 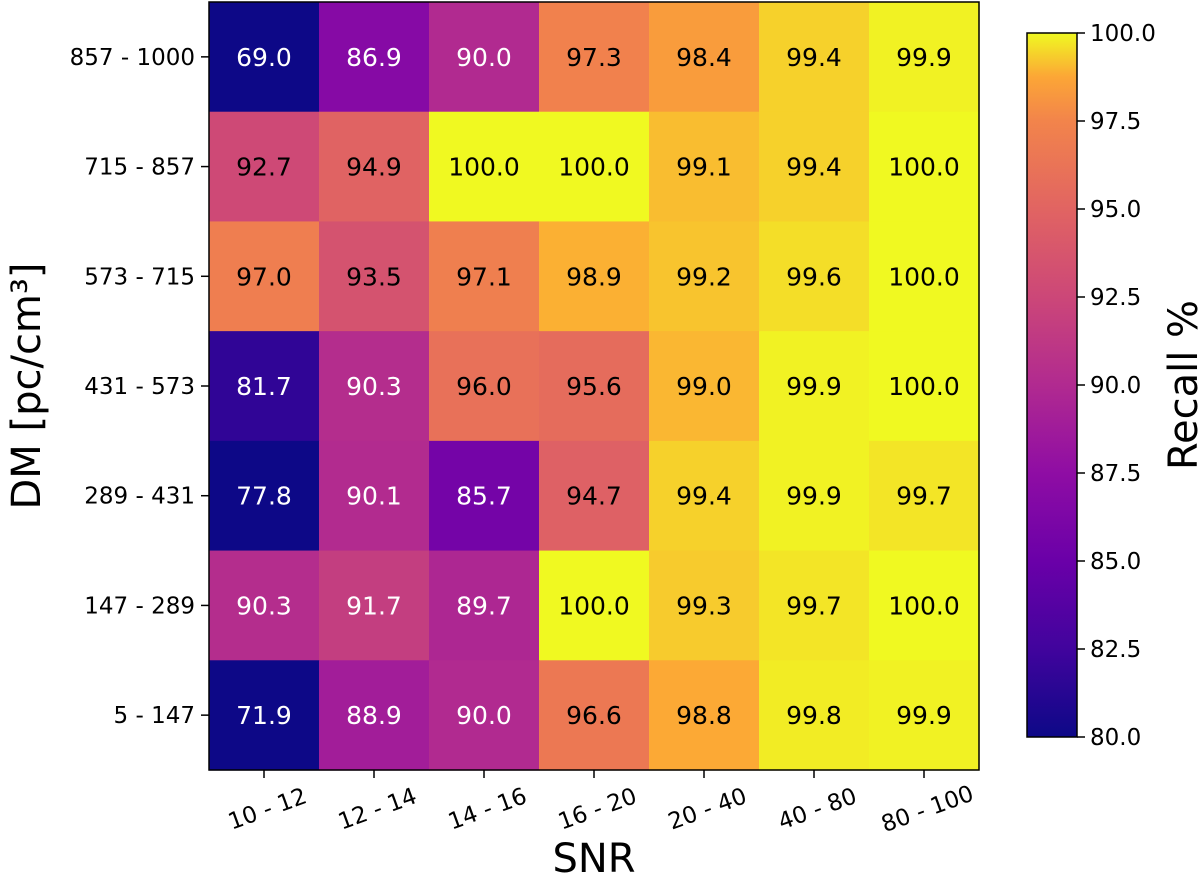 I want to click on cell-value-label: 89.7, so click(x=484, y=605).